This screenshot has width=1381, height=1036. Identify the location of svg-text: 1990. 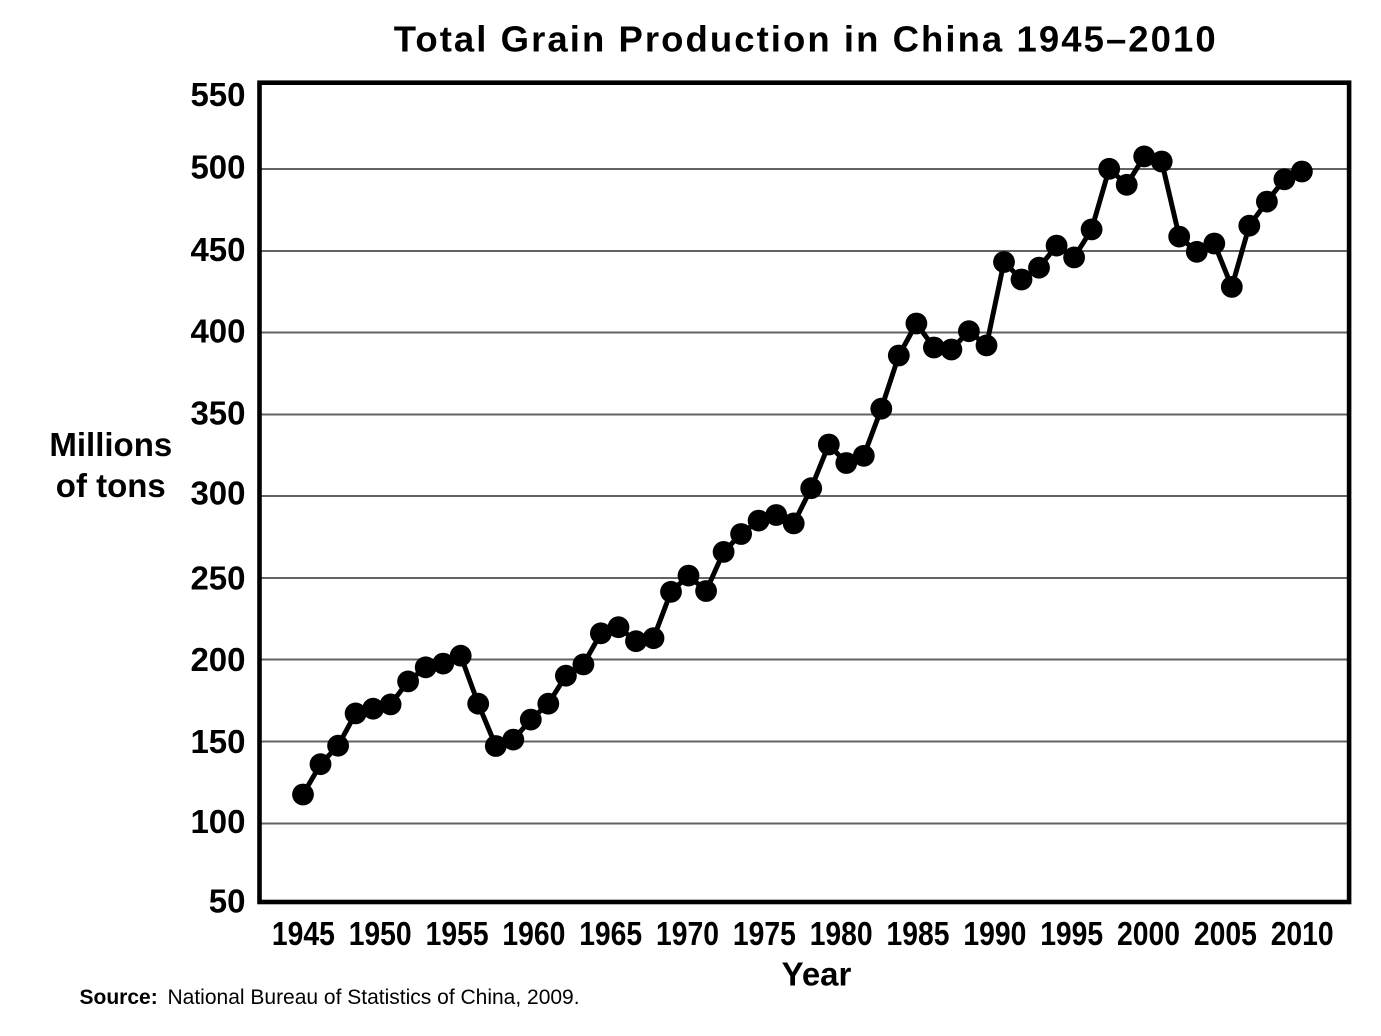
(994, 933).